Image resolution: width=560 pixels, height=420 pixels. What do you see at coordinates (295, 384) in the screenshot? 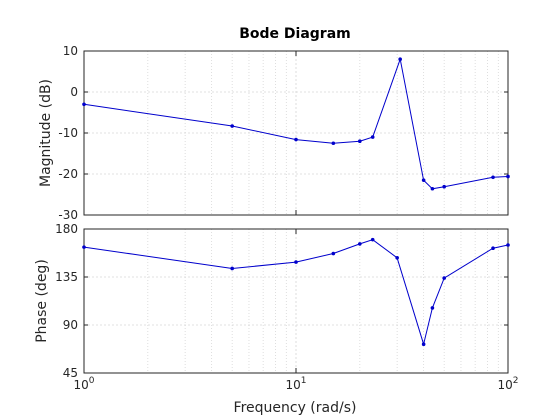
I see `x-tick-label: 10¹` at bounding box center [295, 384].